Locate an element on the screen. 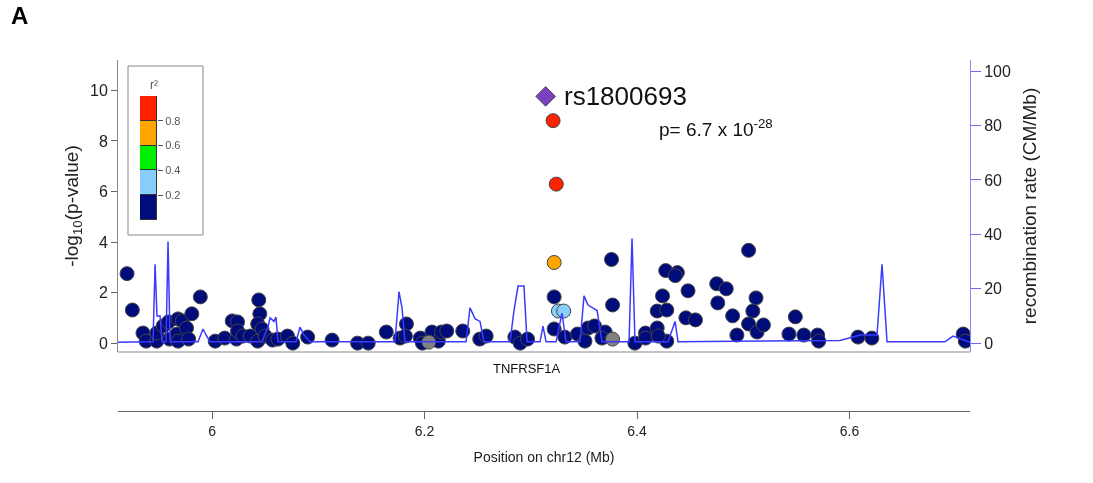 The height and width of the screenshot is (483, 1093). y2-axis-title: recombination rate (CM/Mb) is located at coordinates (1029, 206).